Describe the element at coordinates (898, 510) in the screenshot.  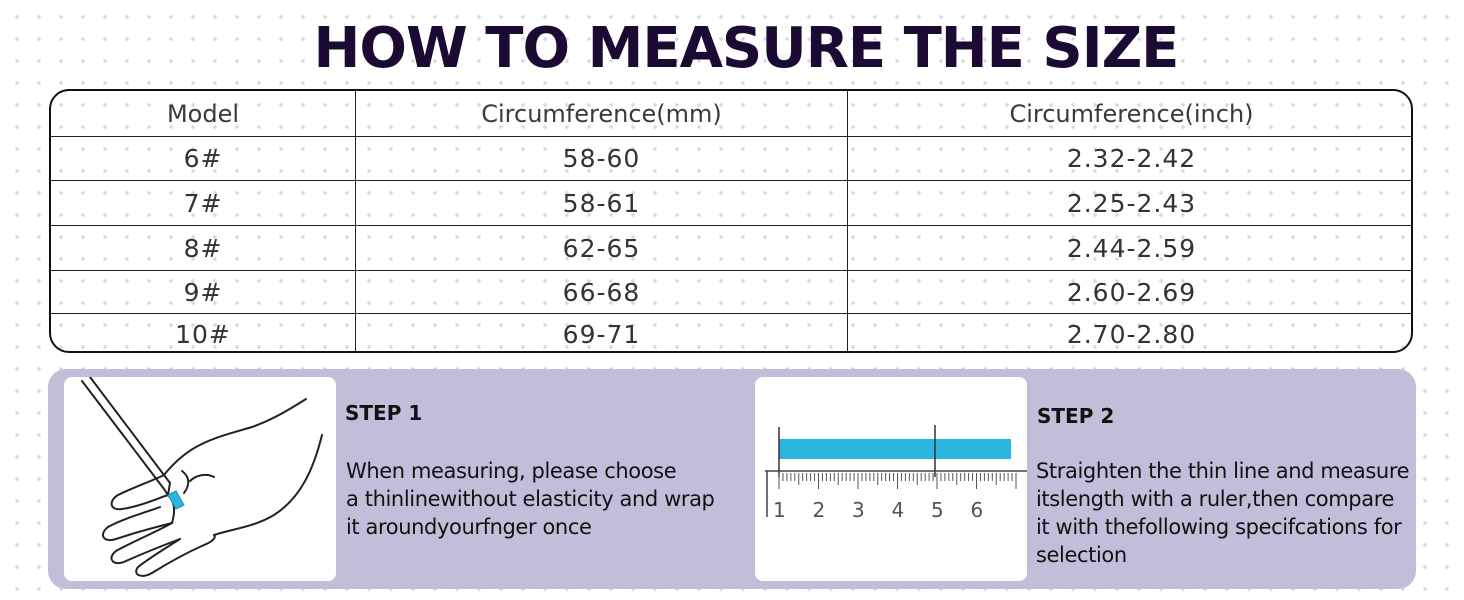
I see `ruler-number: 4` at that location.